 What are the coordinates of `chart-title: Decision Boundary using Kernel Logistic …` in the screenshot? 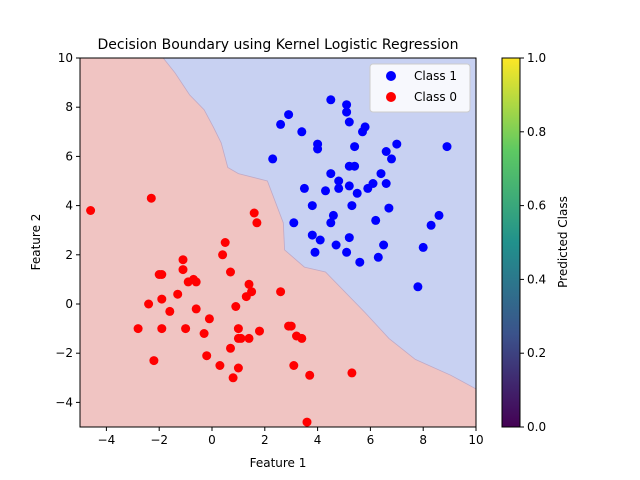 It's located at (278, 45).